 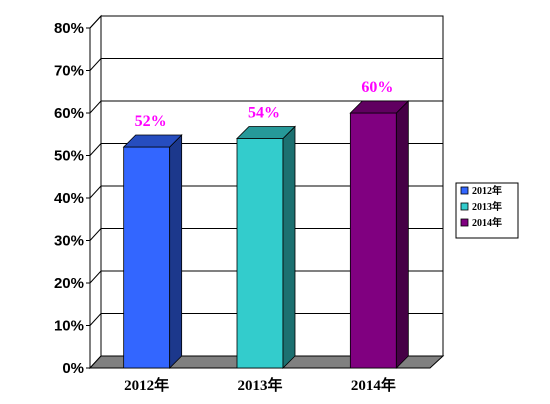 I want to click on y-tick-label: 70%, so click(x=69, y=71).